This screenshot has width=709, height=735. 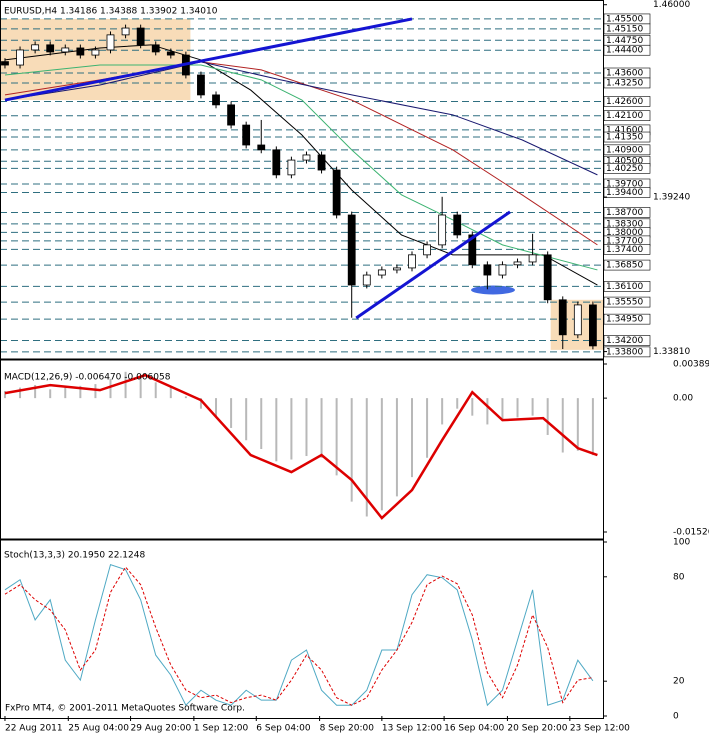 What do you see at coordinates (624, 41) in the screenshot?
I see `level-label: 1.44750` at bounding box center [624, 41].